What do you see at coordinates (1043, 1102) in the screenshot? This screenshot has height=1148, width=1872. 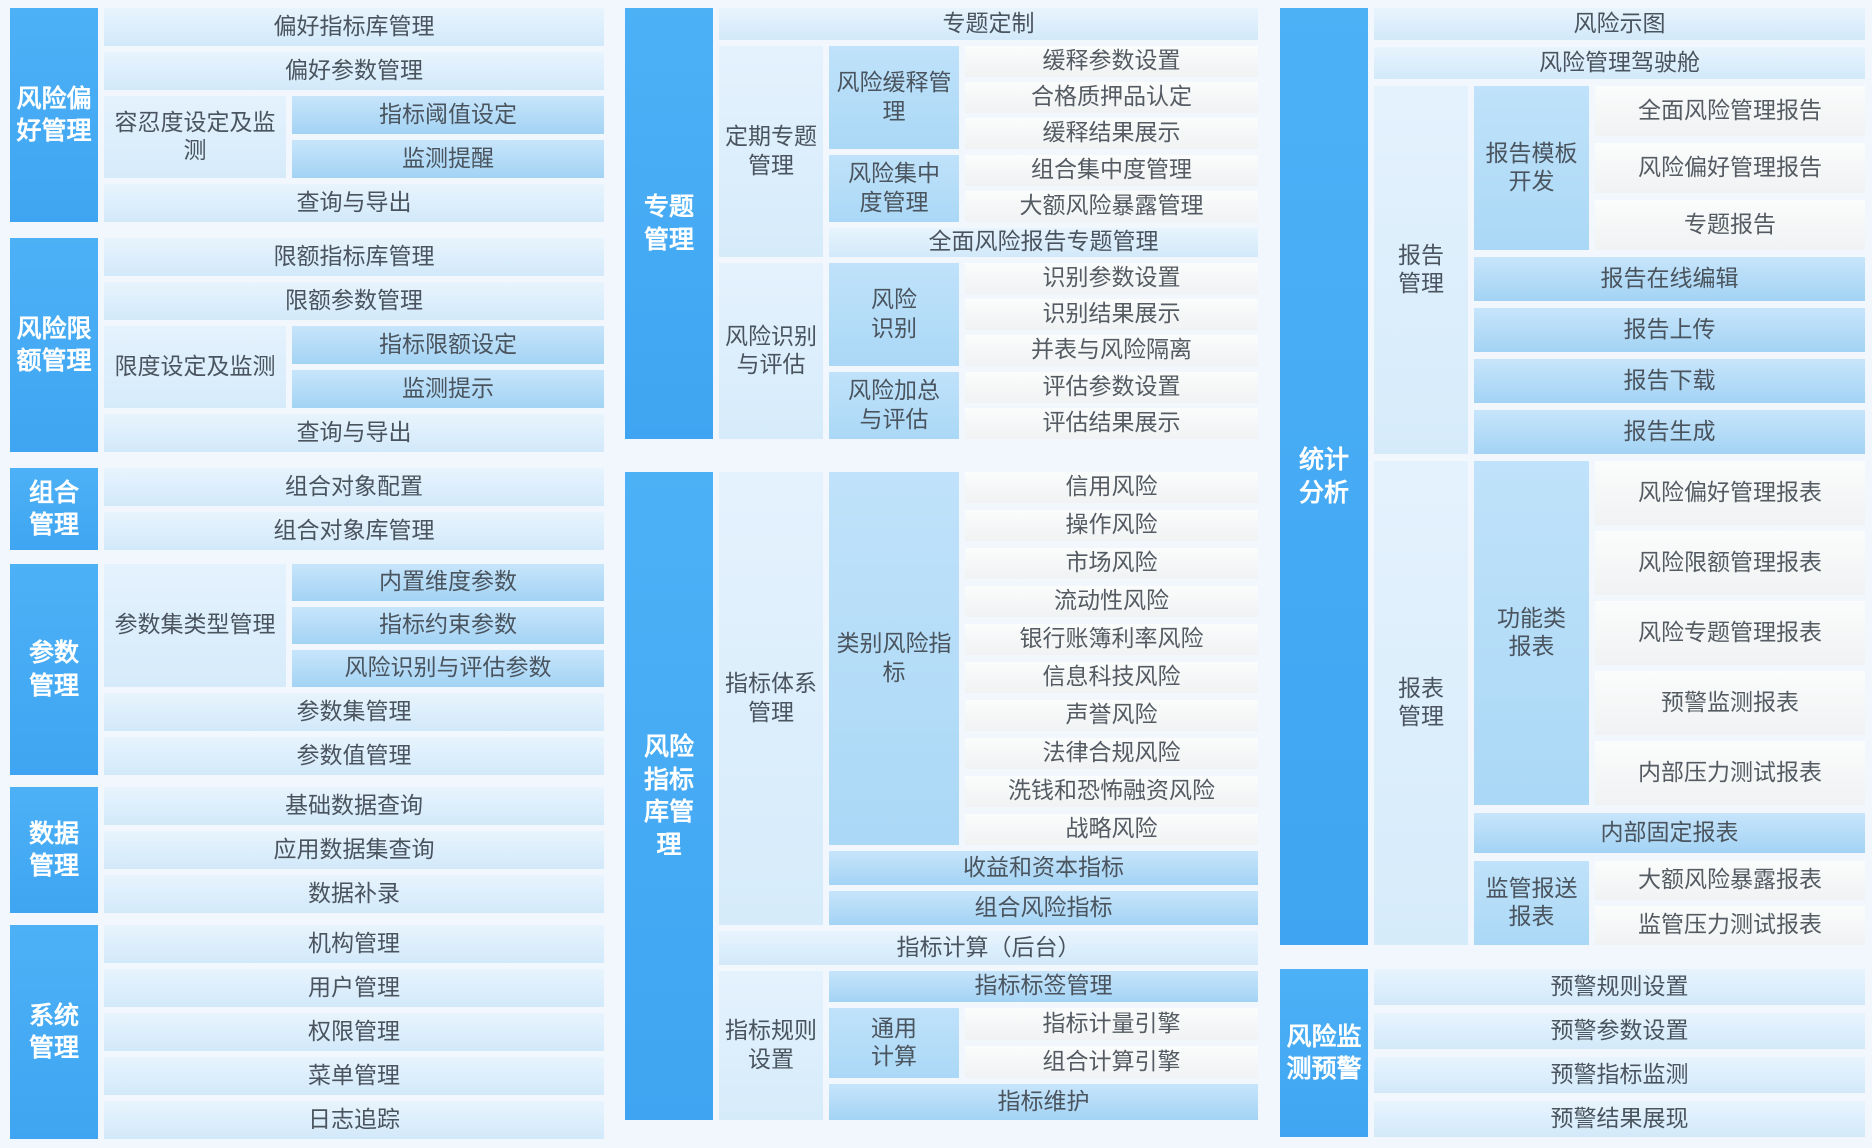 I see `indicator-maintenance: 指标维护` at bounding box center [1043, 1102].